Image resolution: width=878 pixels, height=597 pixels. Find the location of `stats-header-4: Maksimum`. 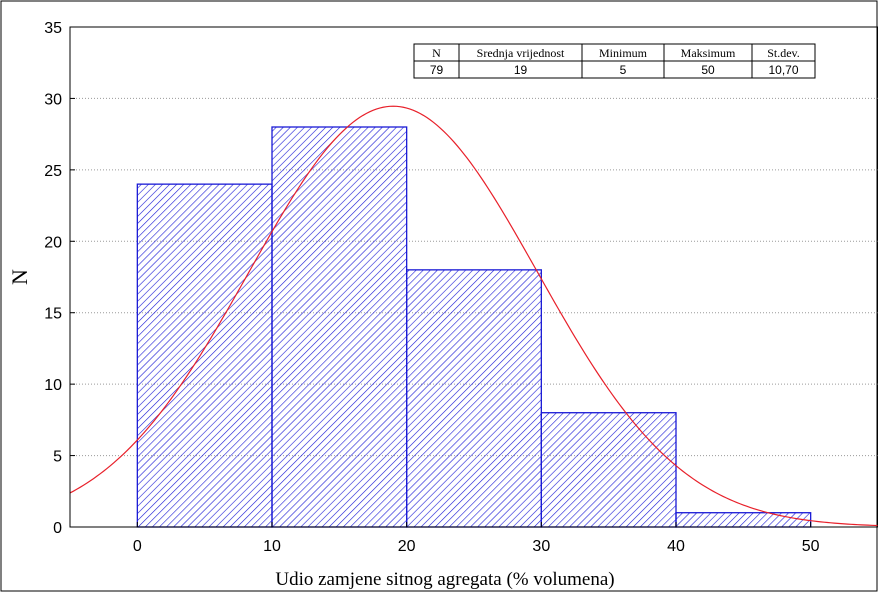

stats-header-4: Maksimum is located at coordinates (708, 53).